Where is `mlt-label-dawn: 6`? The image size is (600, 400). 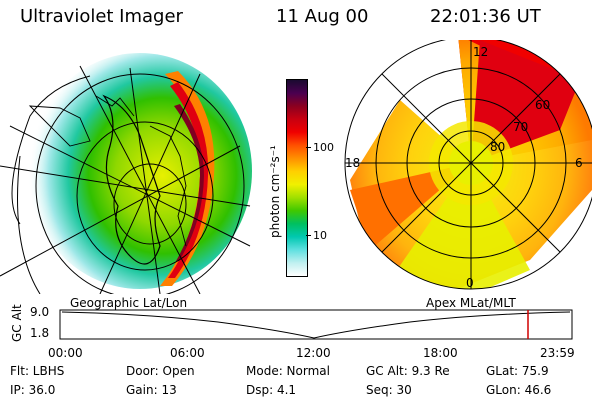 mlt-label-dawn: 6 is located at coordinates (579, 163).